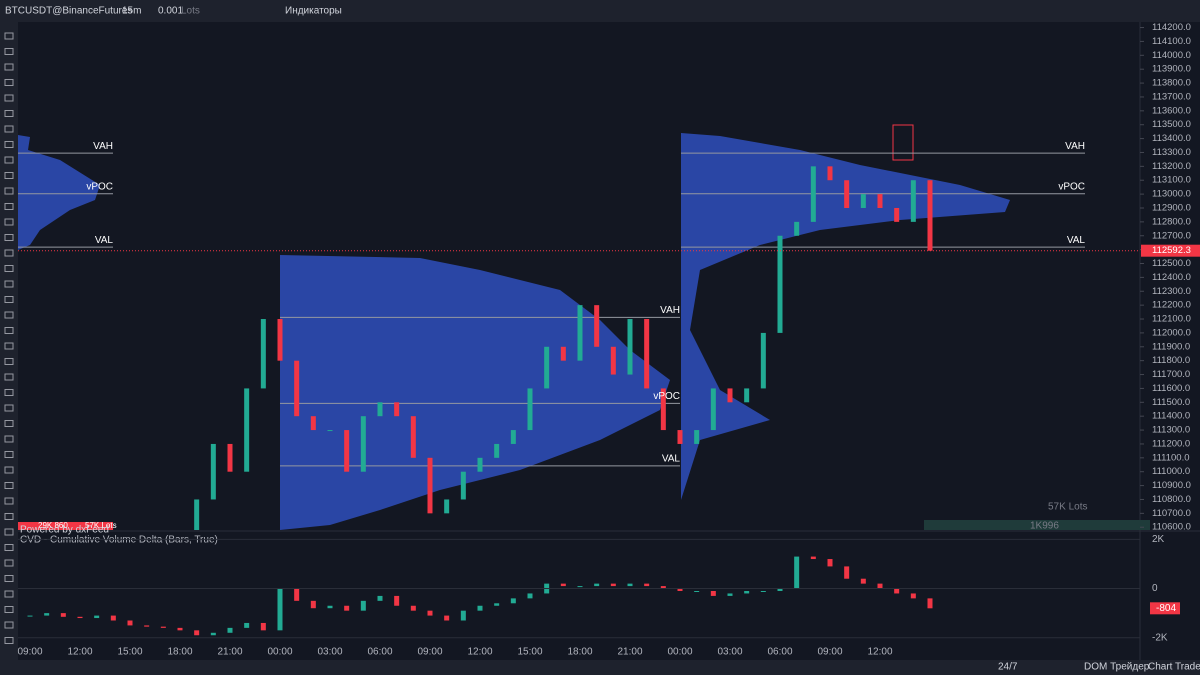 This screenshot has height=675, width=1200. What do you see at coordinates (629, 652) in the screenshot?
I see `x-tick-label: 21:00` at bounding box center [629, 652].